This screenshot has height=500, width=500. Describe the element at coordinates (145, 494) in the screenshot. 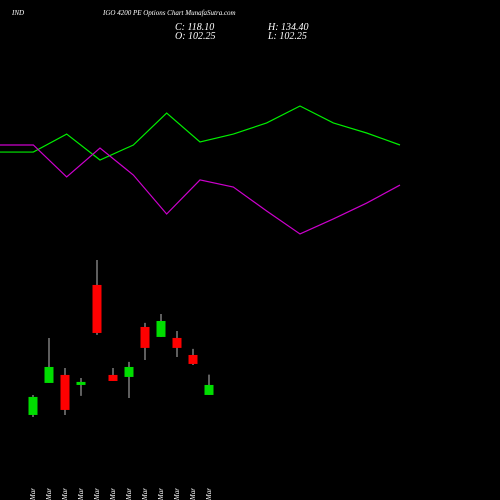

I see `x-tick-label: 12 Mar` at that location.